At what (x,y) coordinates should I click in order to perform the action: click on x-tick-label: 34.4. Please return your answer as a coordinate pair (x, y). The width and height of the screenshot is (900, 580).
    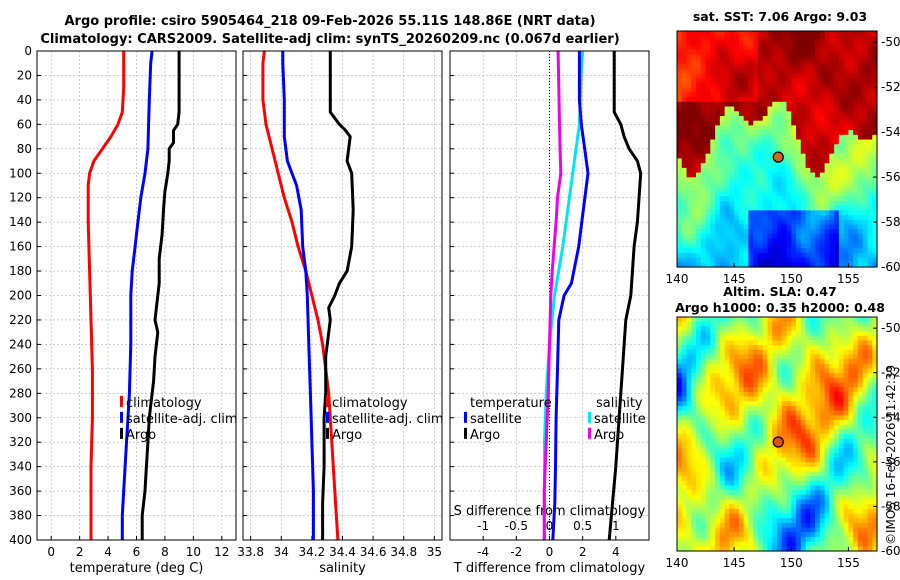
    Looking at the image, I should click on (342, 552).